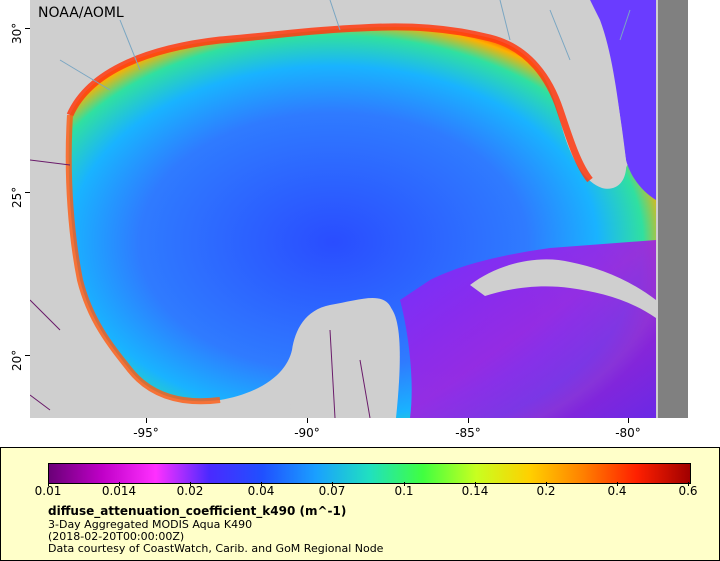  I want to click on cb-tick-label: 0.4, so click(617, 491).